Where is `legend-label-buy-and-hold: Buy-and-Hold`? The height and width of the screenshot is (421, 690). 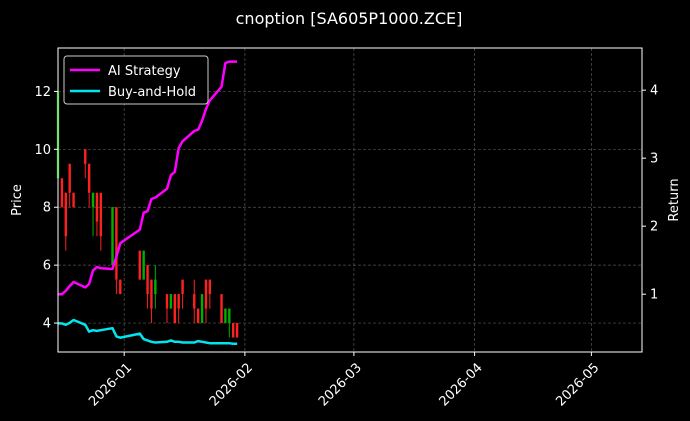
legend-label-buy-and-hold: Buy-and-Hold is located at coordinates (152, 92).